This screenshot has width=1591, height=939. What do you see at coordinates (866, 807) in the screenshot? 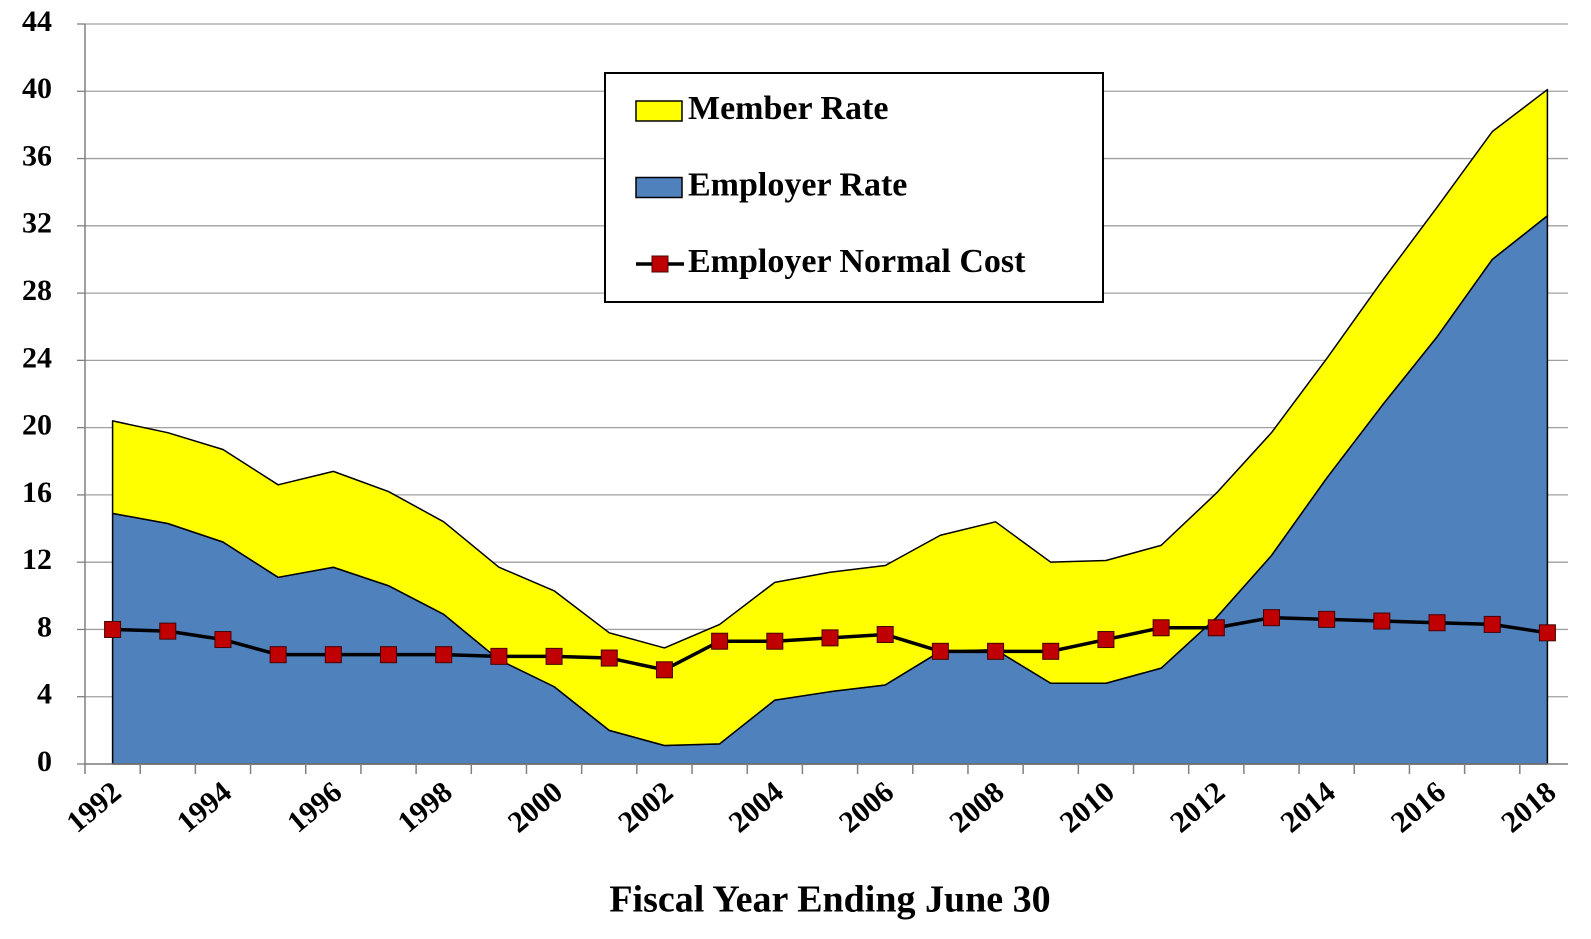
I see `x-tick-label: 2006` at bounding box center [866, 807].